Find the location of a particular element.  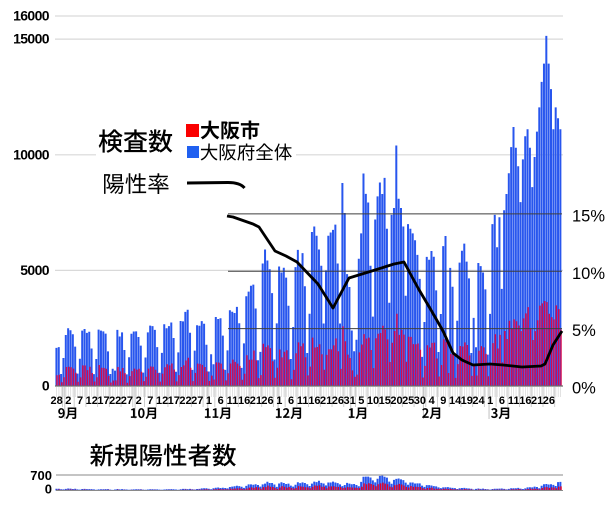

svg-text: 19 is located at coordinates (467, 401).